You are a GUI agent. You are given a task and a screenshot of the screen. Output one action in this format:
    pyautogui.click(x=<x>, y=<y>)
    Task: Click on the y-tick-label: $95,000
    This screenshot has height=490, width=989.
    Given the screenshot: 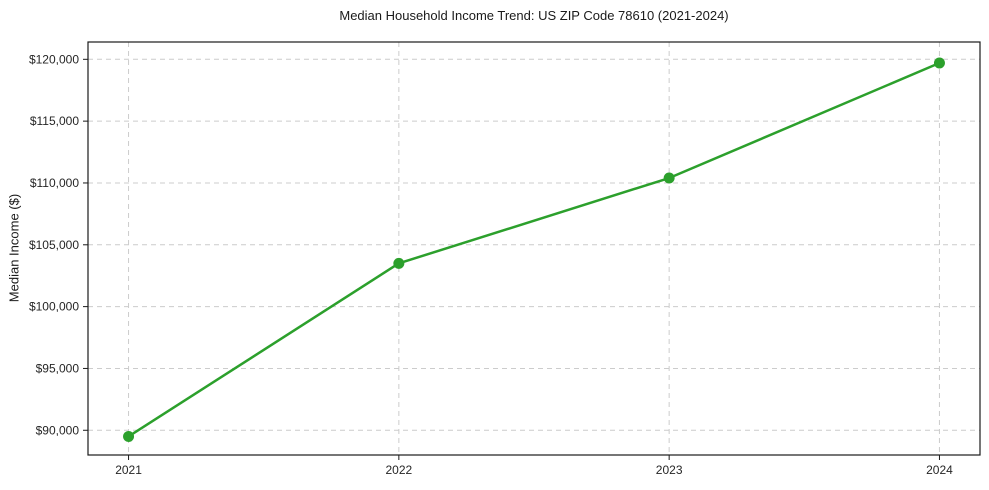 What is the action you would take?
    pyautogui.click(x=58, y=368)
    